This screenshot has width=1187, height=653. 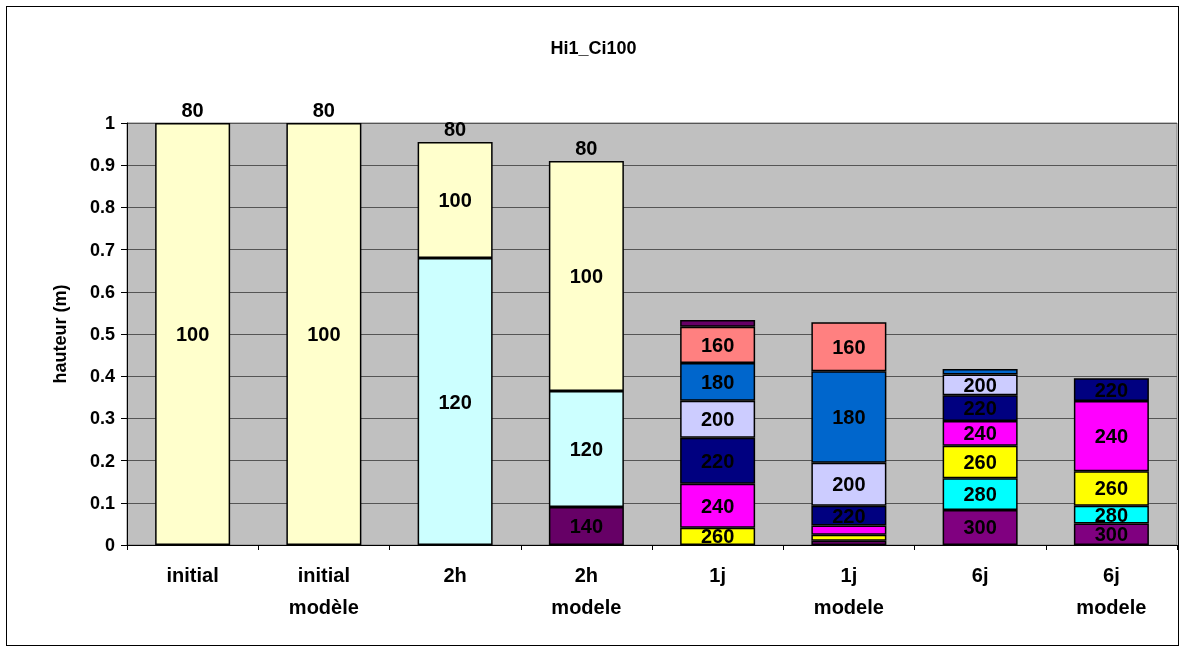 What do you see at coordinates (102, 502) in the screenshot?
I see `y-tick-label: 0.1` at bounding box center [102, 502].